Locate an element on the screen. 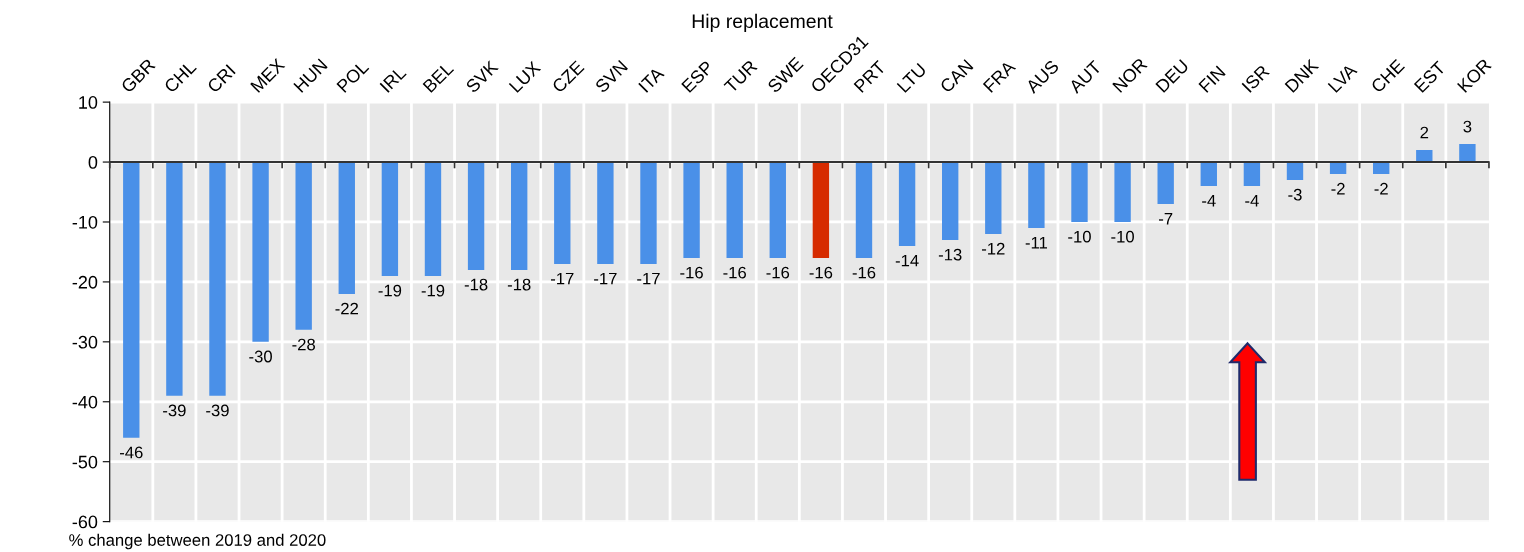  x-tick-label: LTU is located at coordinates (911, 77).